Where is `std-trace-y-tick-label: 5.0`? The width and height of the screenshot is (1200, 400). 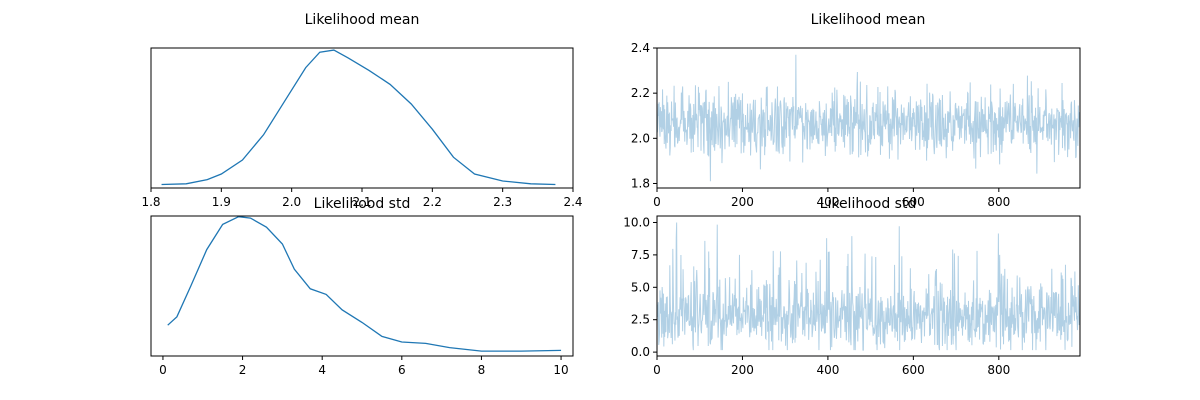 std-trace-y-tick-label: 5.0 is located at coordinates (640, 287).